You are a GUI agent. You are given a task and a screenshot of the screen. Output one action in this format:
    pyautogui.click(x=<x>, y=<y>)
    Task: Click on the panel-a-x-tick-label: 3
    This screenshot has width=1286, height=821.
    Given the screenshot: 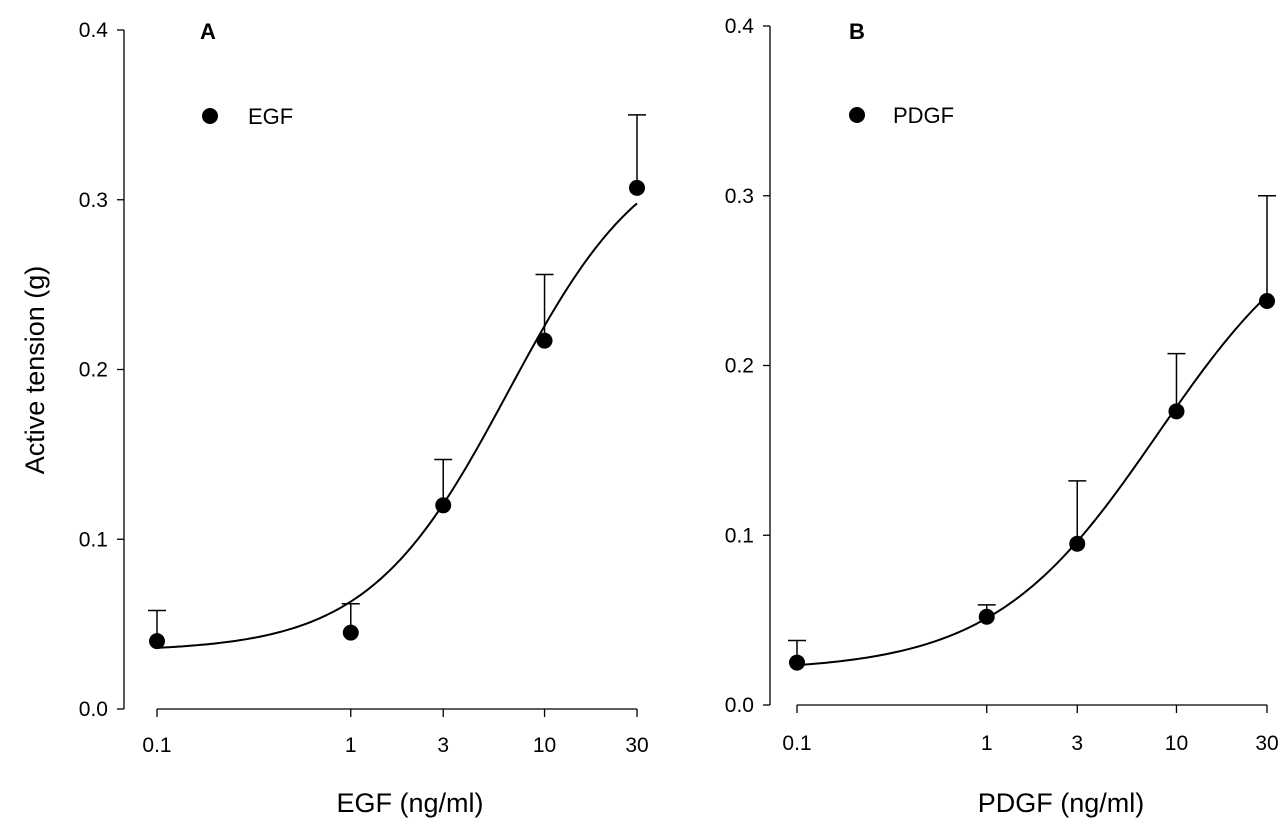 What is the action you would take?
    pyautogui.click(x=443, y=745)
    